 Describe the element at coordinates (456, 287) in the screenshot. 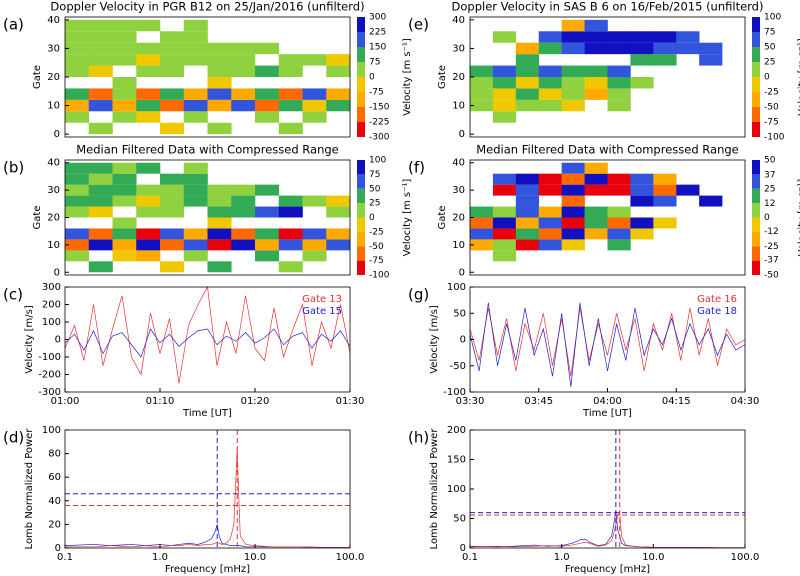

I see `y-tick-label: 100` at that location.